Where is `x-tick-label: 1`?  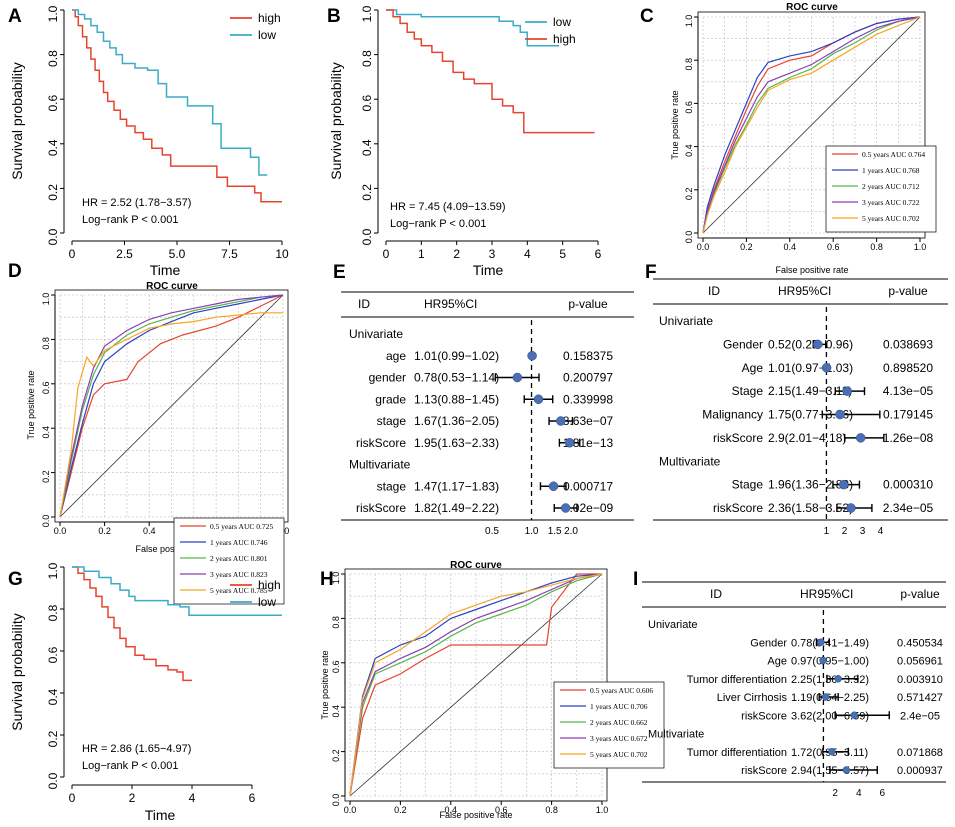
x-tick-label: 1 is located at coordinates (827, 531).